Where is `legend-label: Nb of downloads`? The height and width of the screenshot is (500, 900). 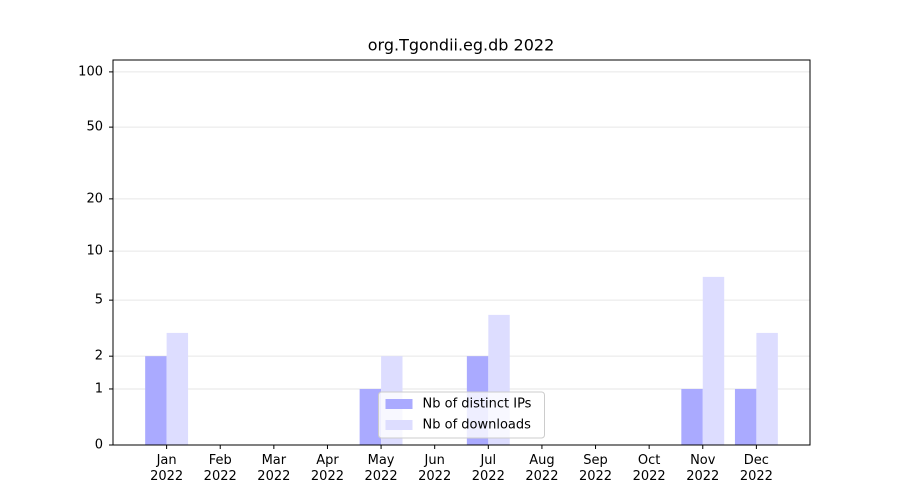 legend-label: Nb of downloads is located at coordinates (477, 425).